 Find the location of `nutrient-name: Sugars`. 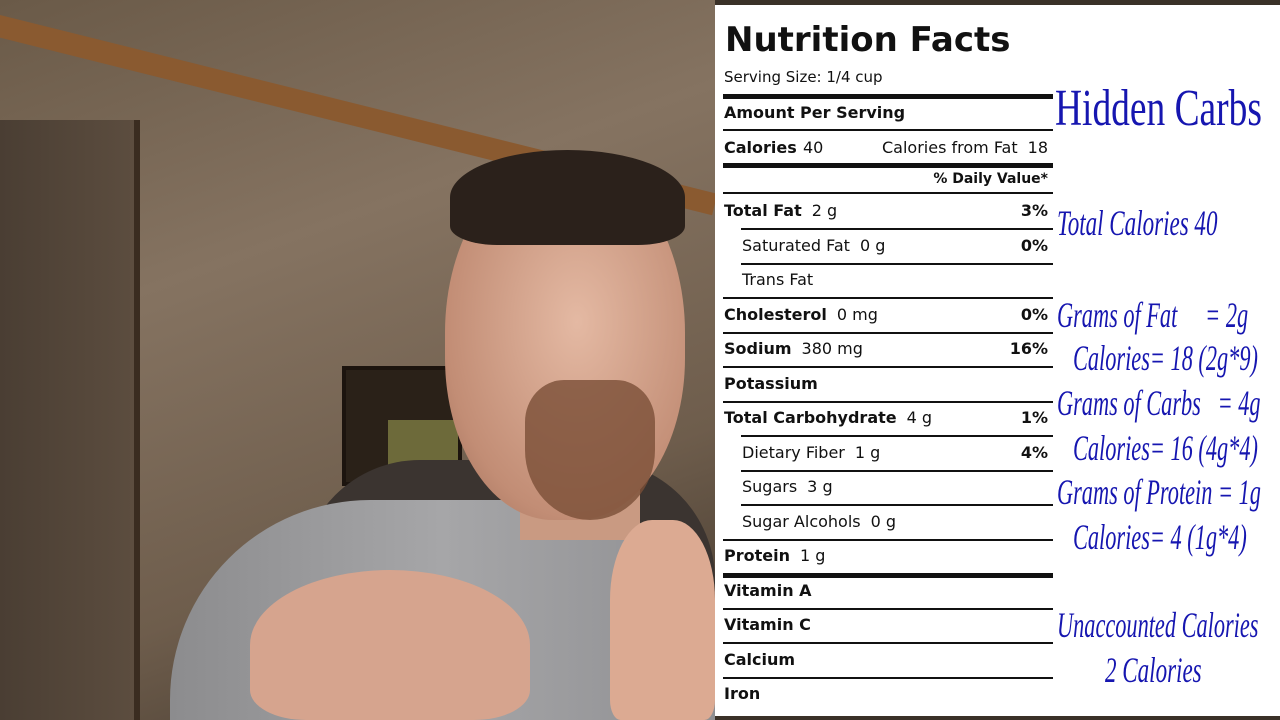

nutrient-name: Sugars is located at coordinates (770, 486).